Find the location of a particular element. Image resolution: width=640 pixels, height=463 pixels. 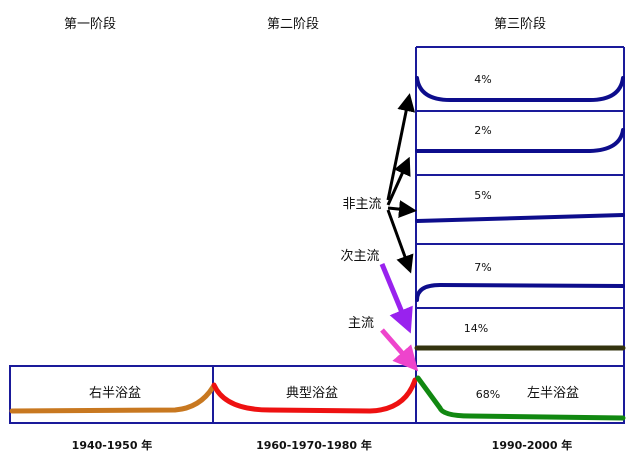

period-3: 1990-2000 年 is located at coordinates (532, 445).